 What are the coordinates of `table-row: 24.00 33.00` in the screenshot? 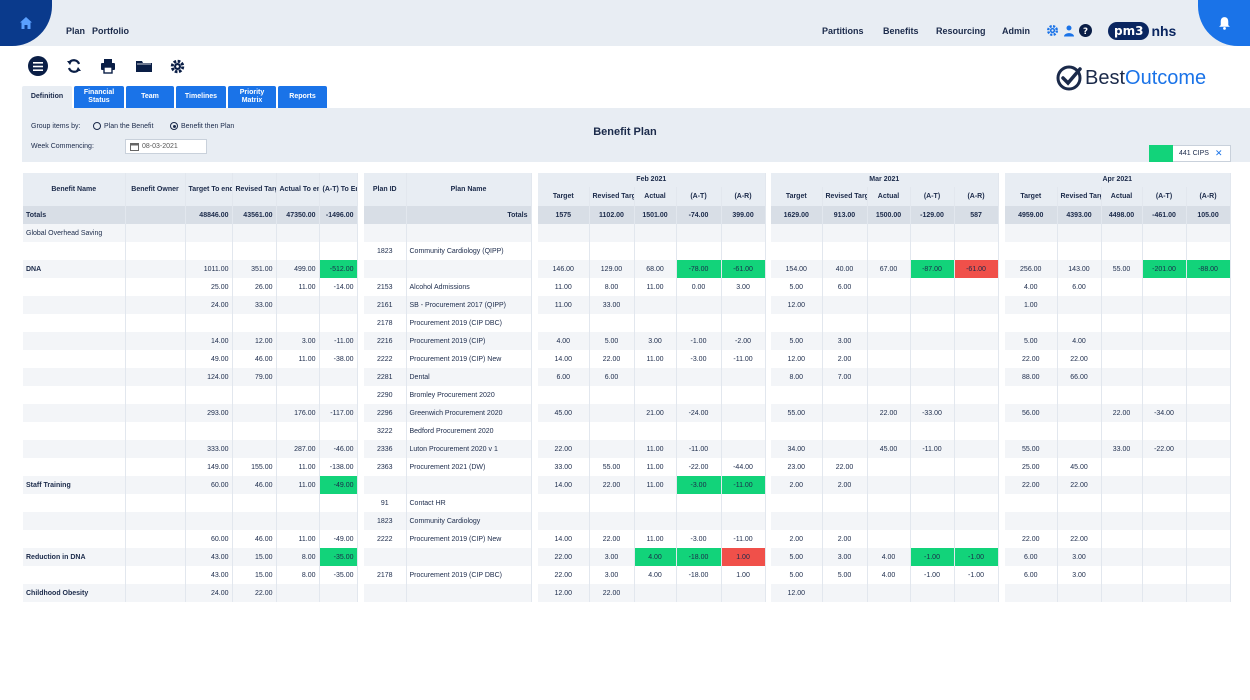 It's located at (190, 305).